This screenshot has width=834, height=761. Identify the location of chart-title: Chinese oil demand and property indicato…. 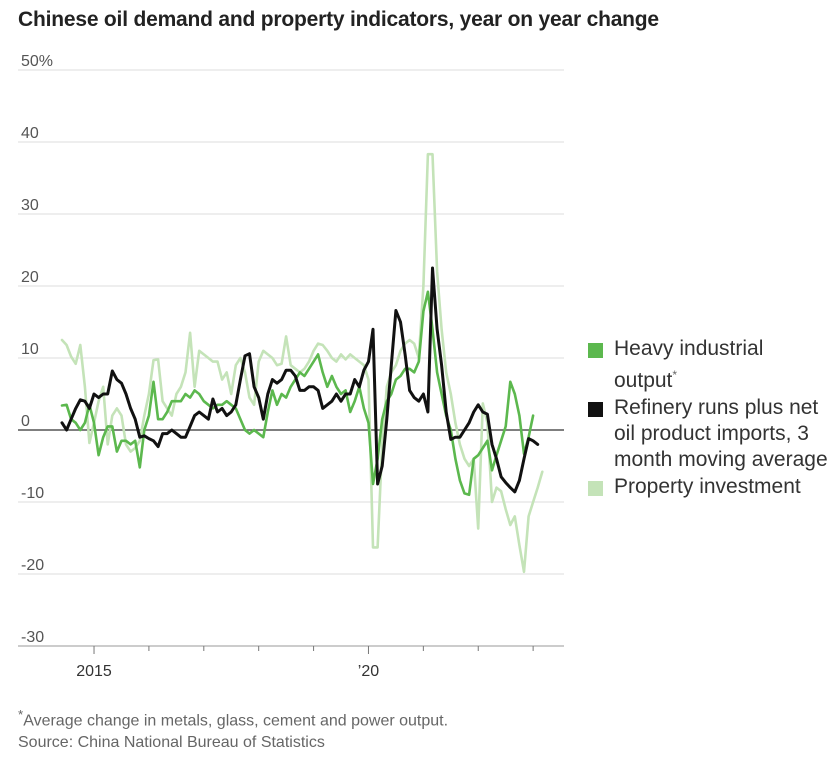
(338, 19).